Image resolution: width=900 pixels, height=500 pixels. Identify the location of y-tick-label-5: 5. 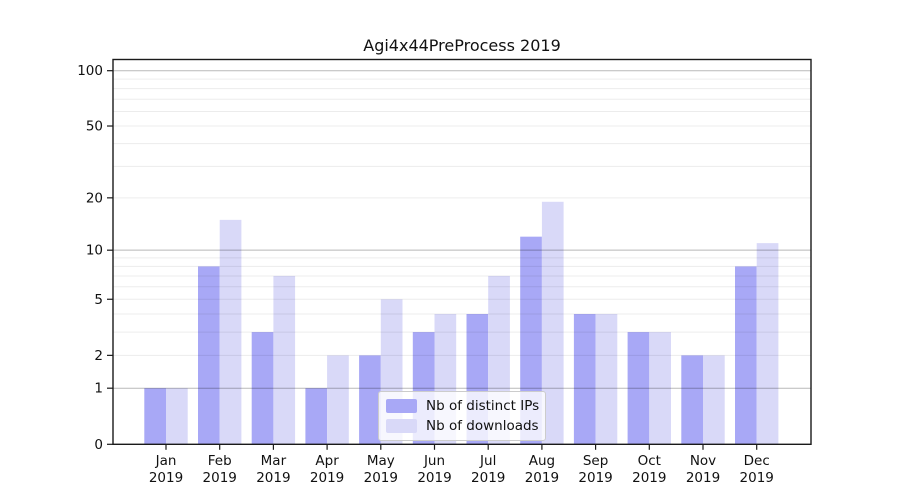
(98, 300).